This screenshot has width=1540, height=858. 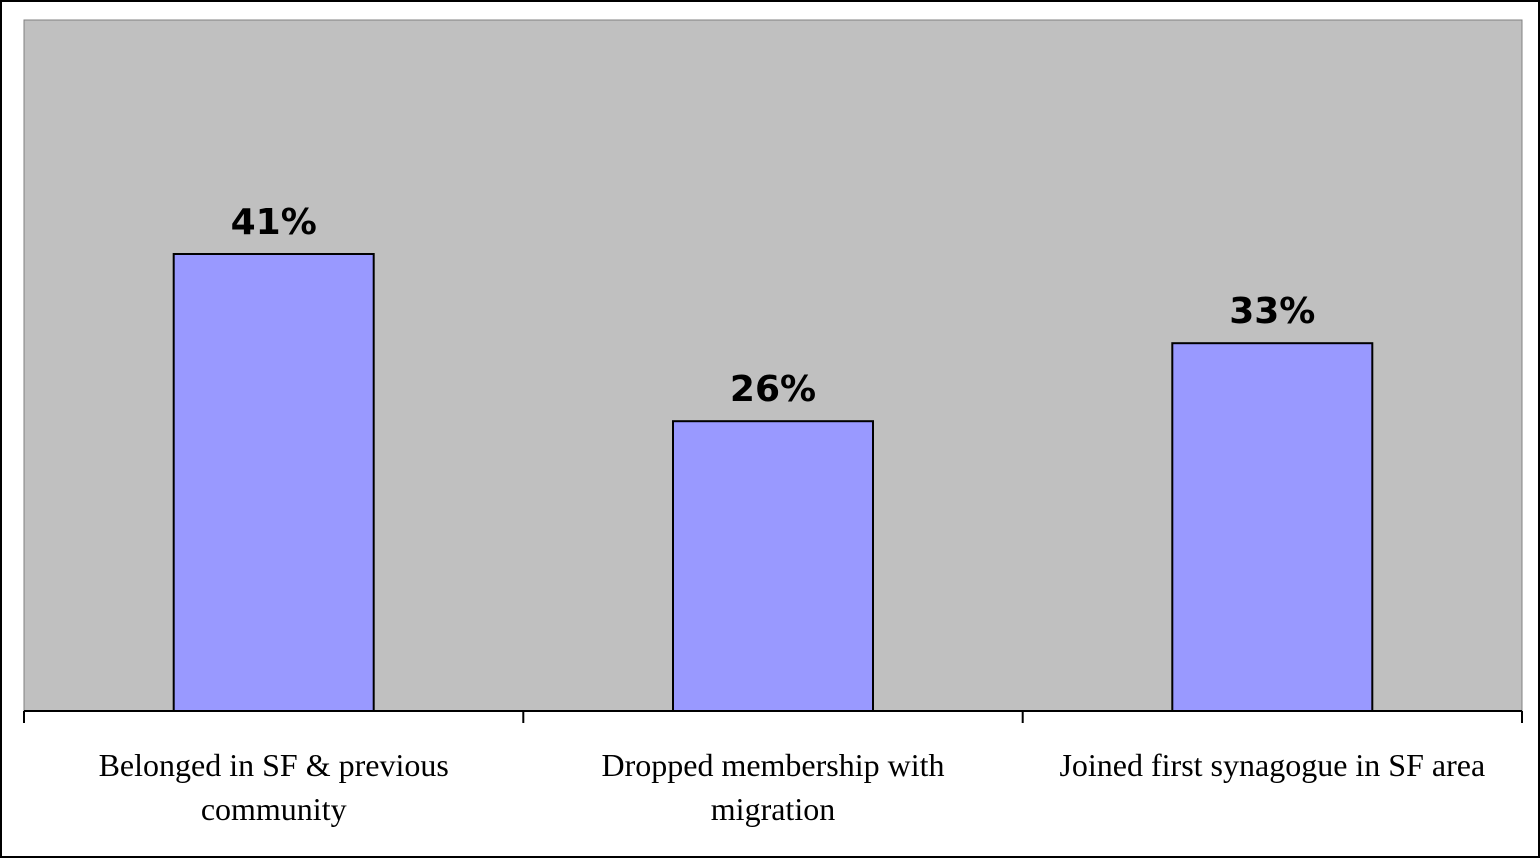 What do you see at coordinates (773, 717) in the screenshot?
I see `x-ticks-group` at bounding box center [773, 717].